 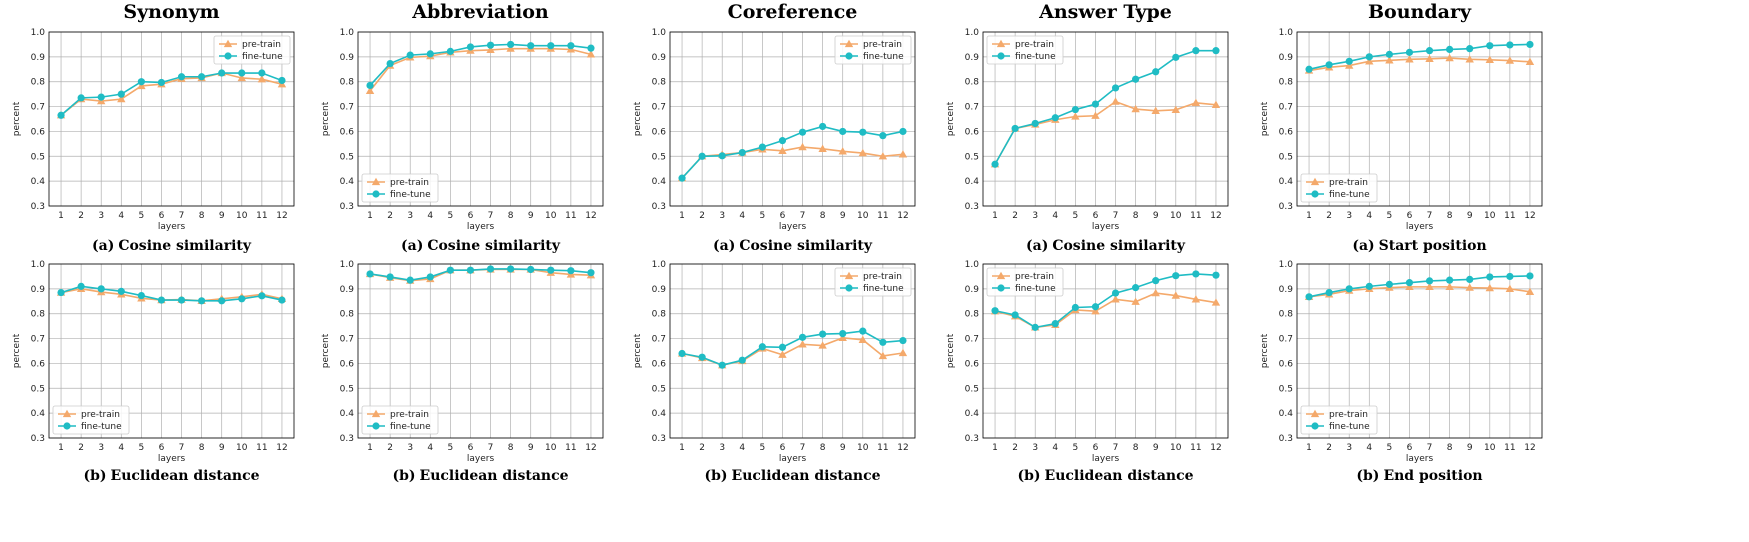 What do you see at coordinates (480, 12) in the screenshot?
I see `column-title: Abbreviation` at bounding box center [480, 12].